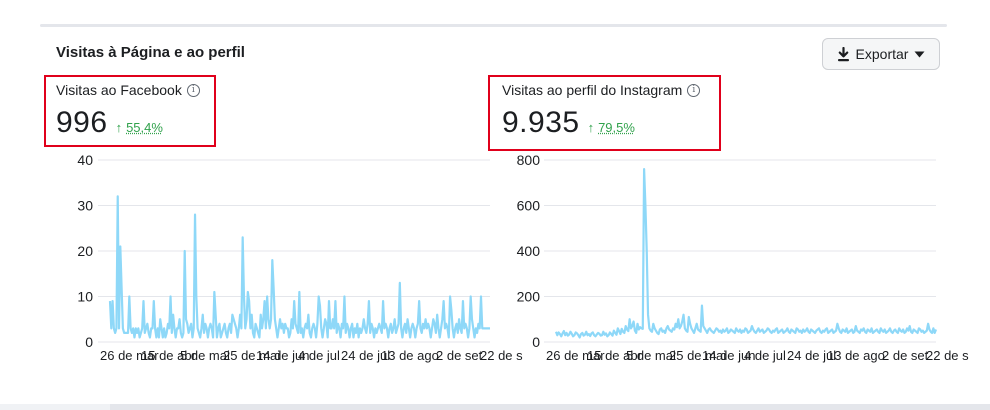  I want to click on facebook-metric-label: Visitas ao Facebook, so click(119, 90).